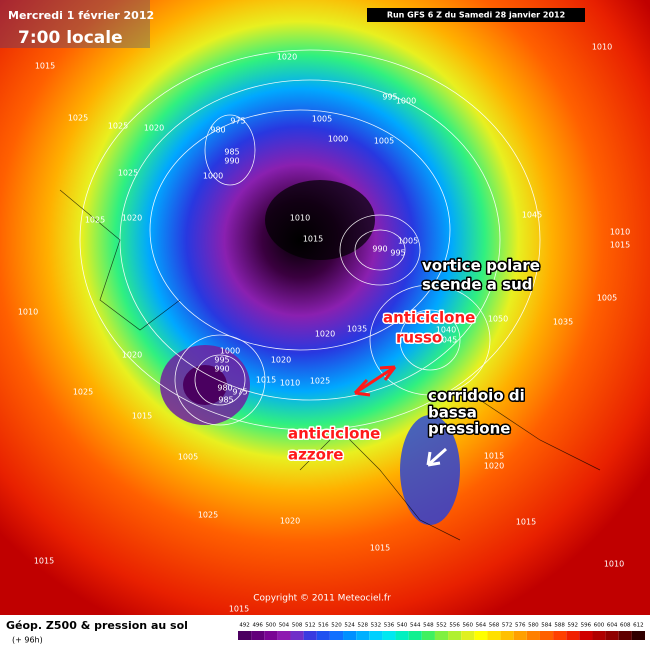  What do you see at coordinates (75, 24) in the screenshot?
I see `header-bg` at bounding box center [75, 24].